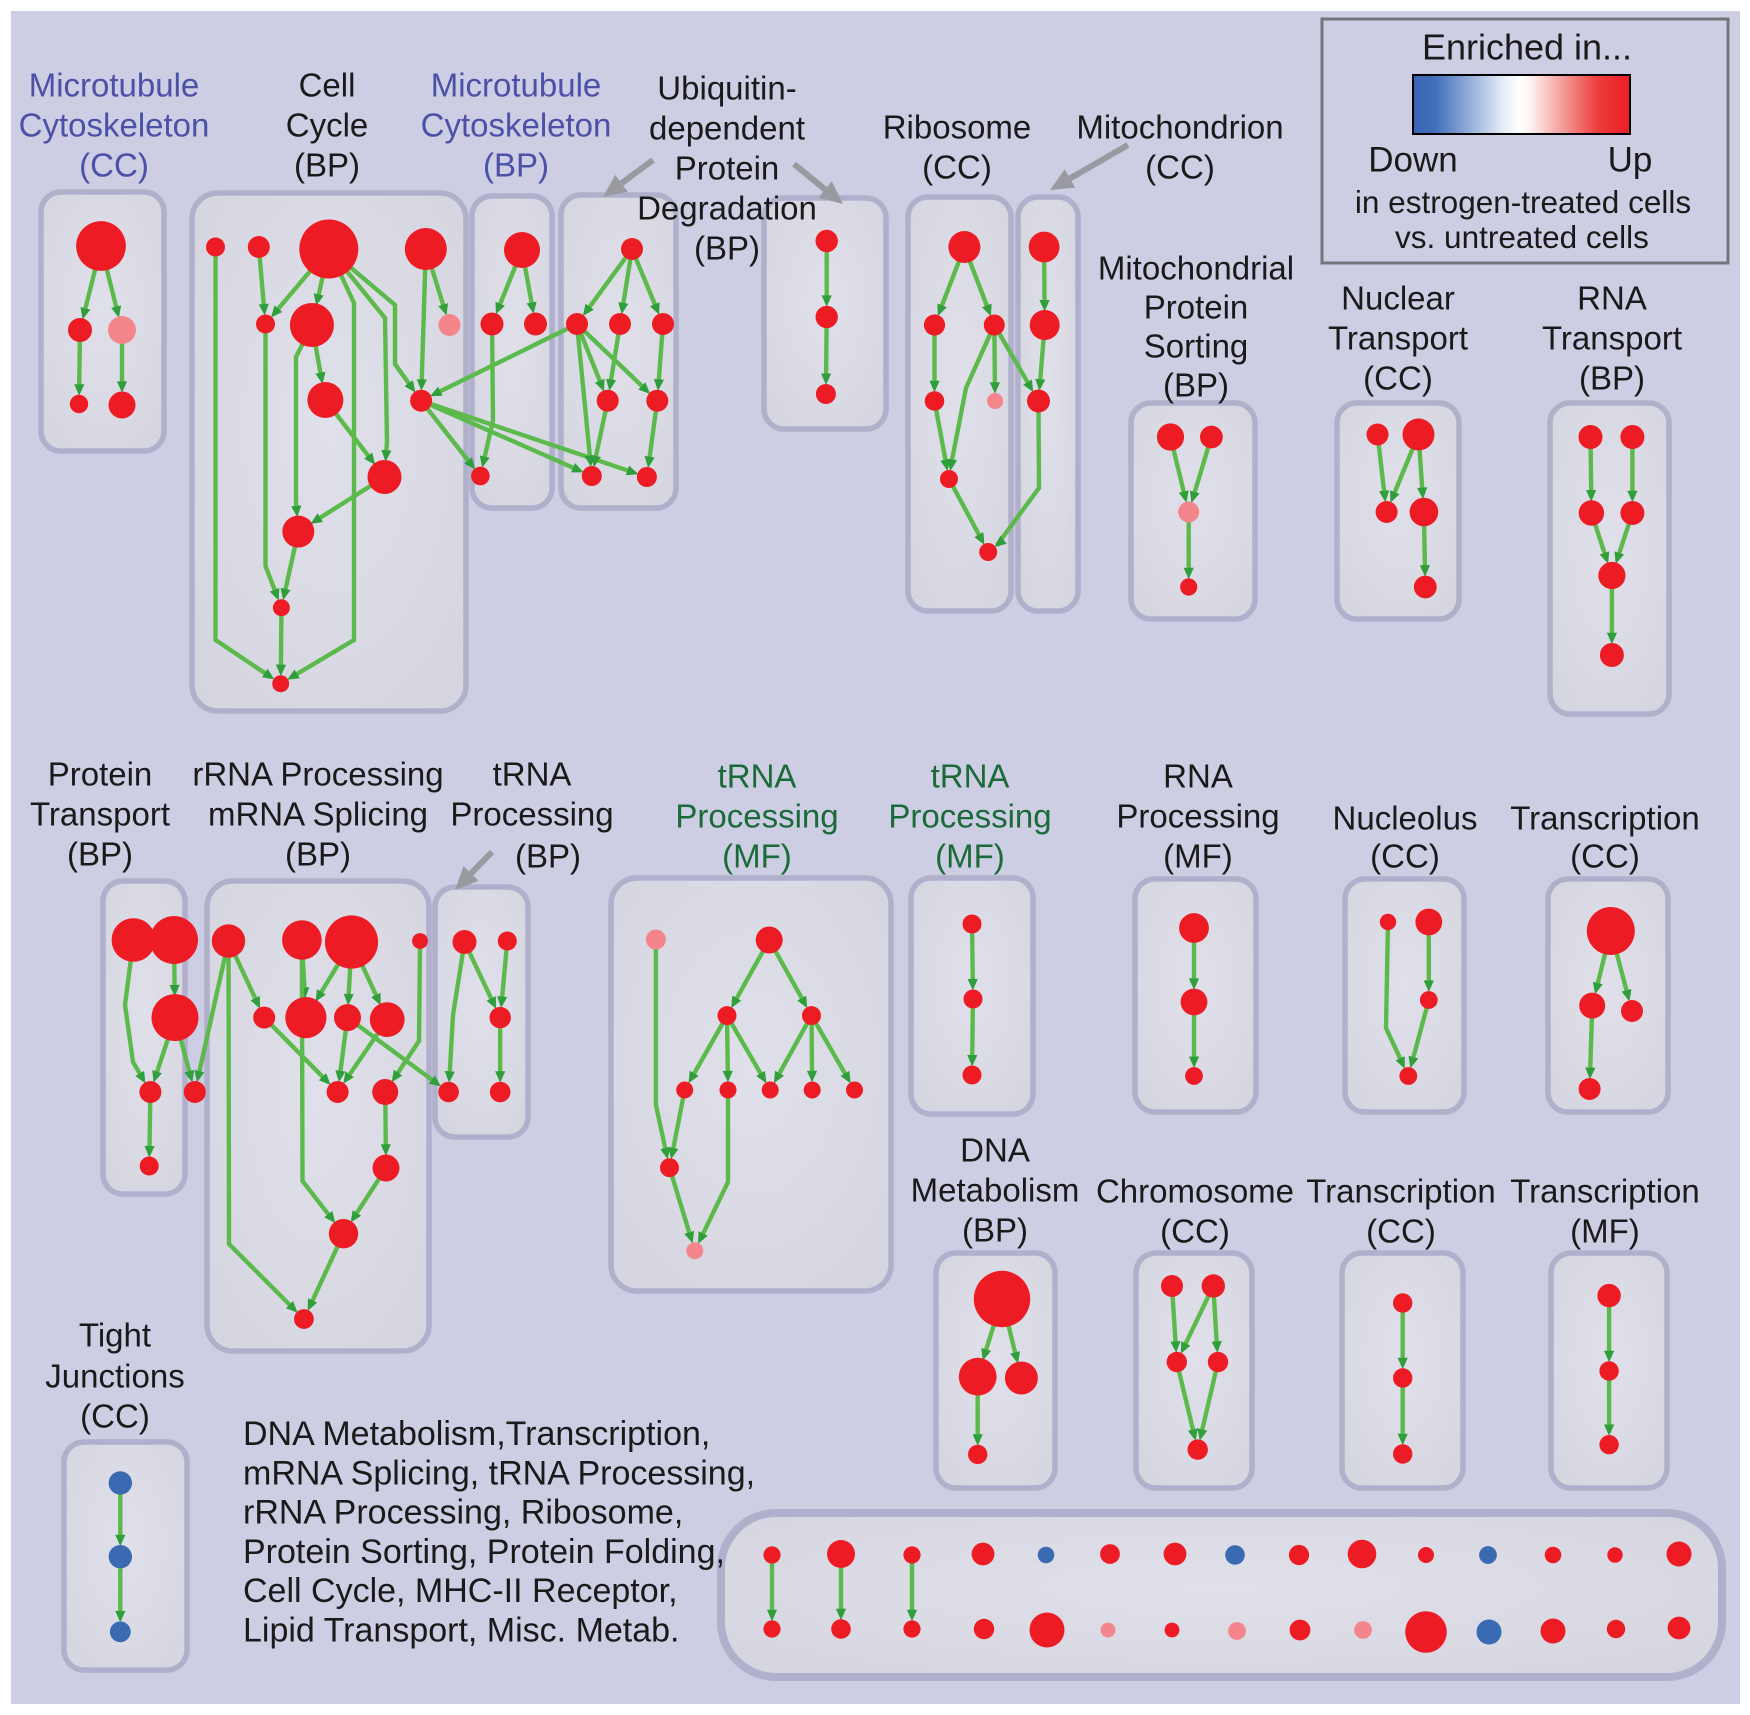  Describe the element at coordinates (1195, 1191) in the screenshot. I see `svg-text: Chromosome` at that location.